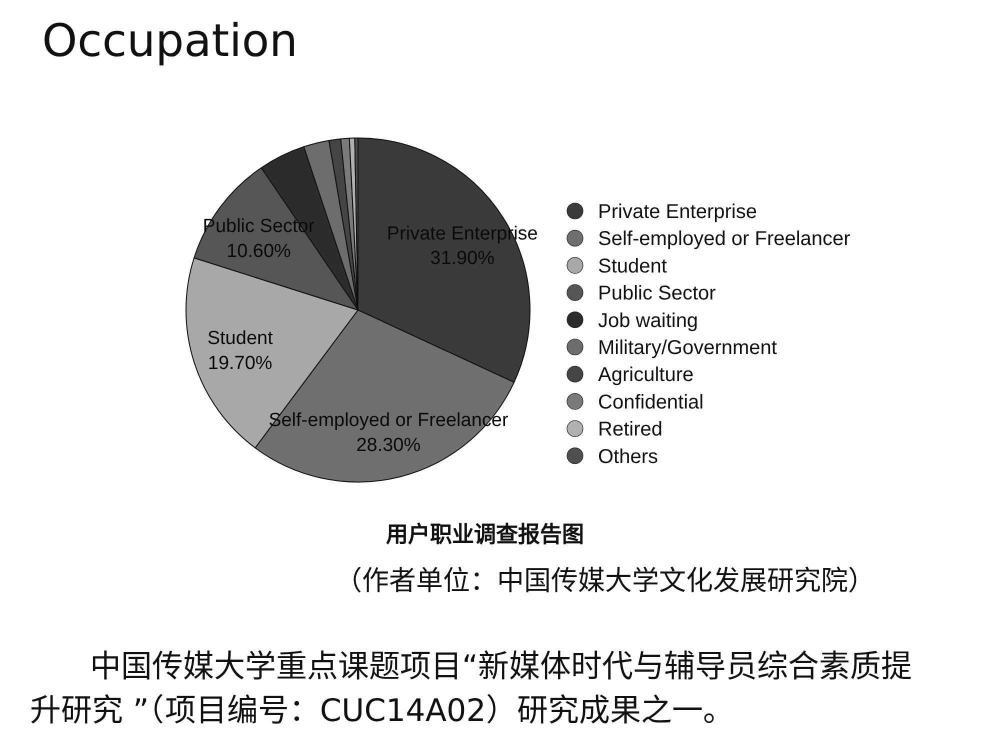 Image resolution: width=1000 pixels, height=752 pixels. I want to click on text: （作者单位：中国传媒大学文化发展研究院）, so click(605, 582).